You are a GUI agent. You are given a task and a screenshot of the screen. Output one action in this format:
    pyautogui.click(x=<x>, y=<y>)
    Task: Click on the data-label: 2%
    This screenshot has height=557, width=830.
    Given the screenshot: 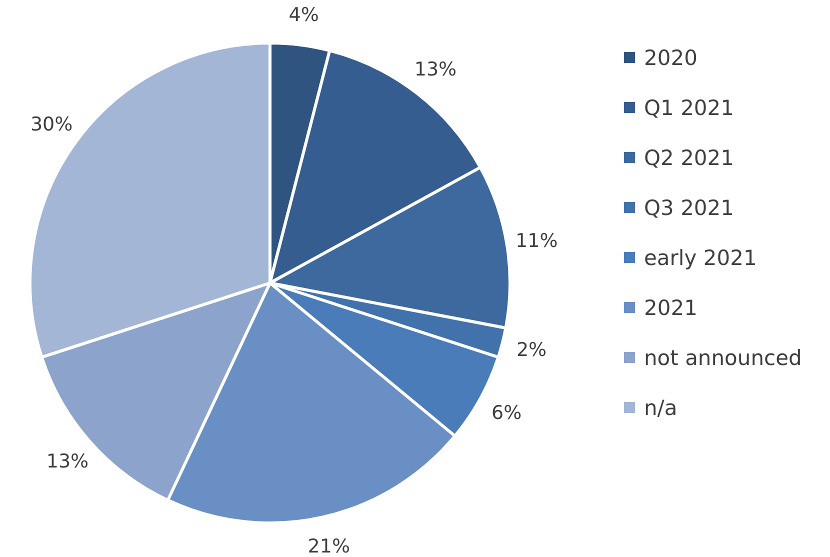 What is the action you would take?
    pyautogui.click(x=531, y=350)
    